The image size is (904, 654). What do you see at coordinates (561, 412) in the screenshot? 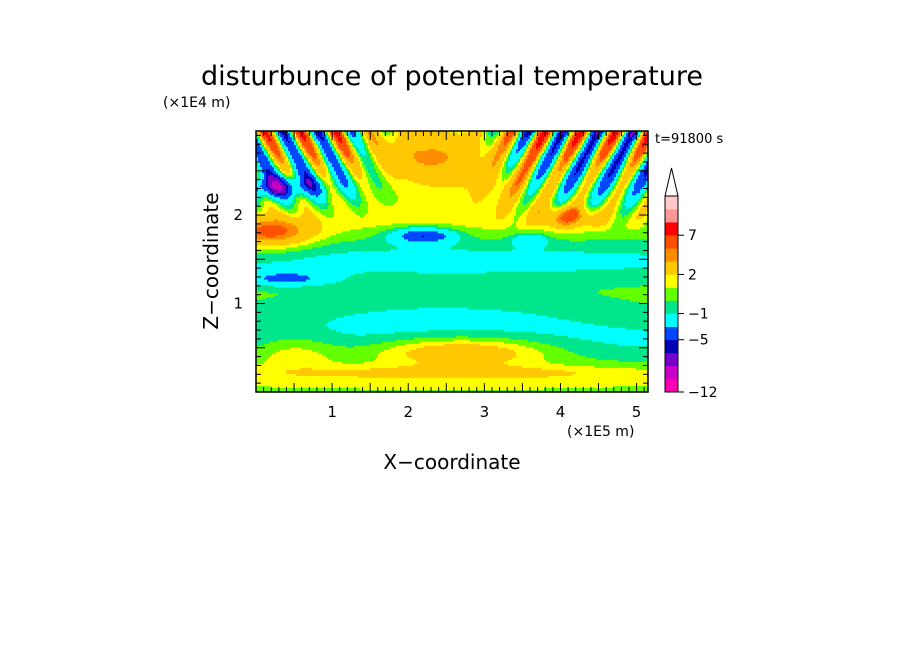
I see `x-tick-label: 4` at bounding box center [561, 412].